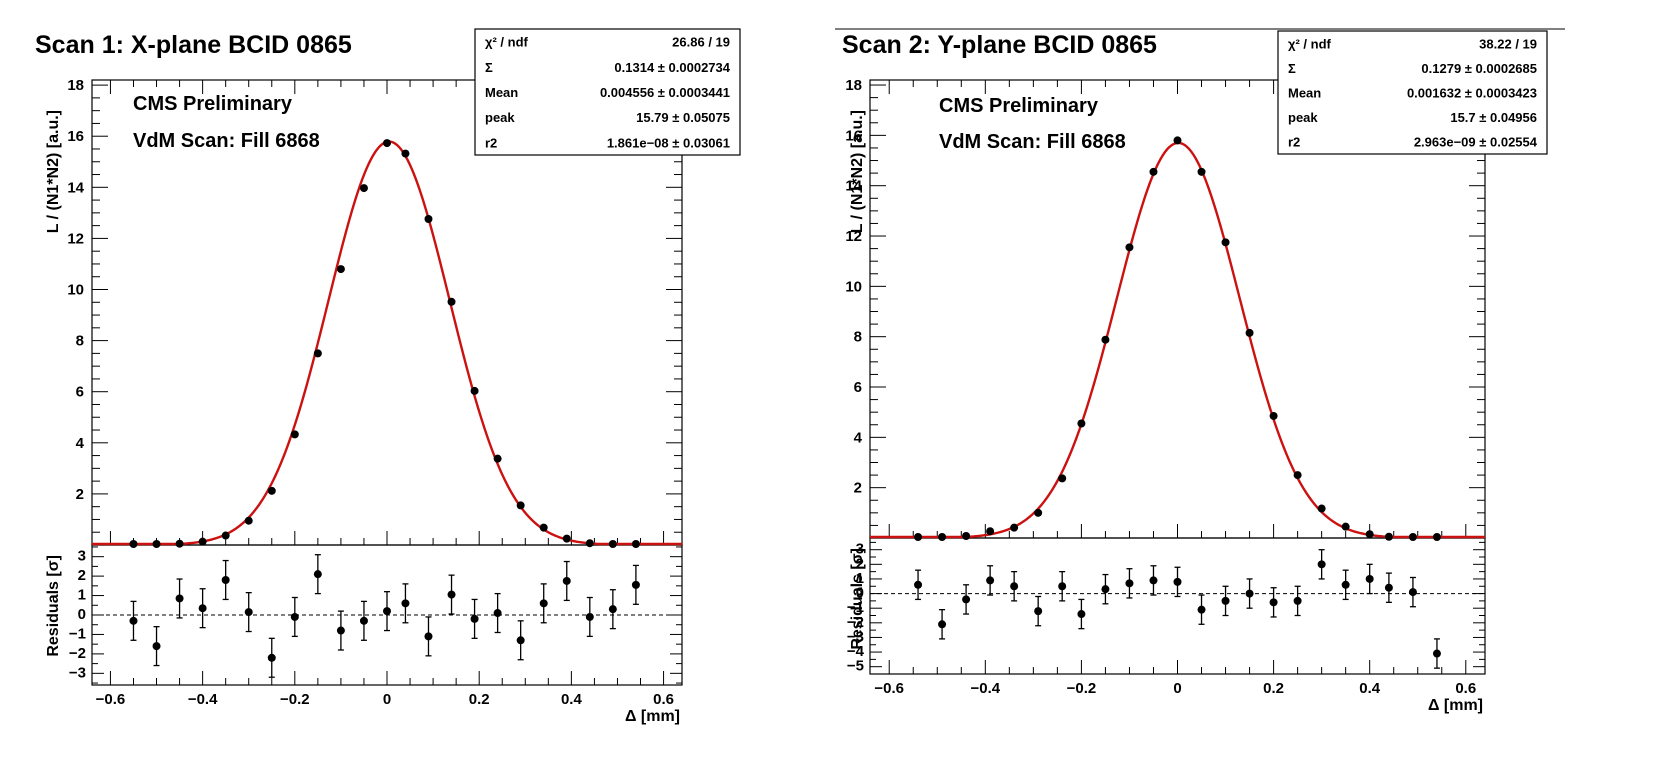 This screenshot has width=1670, height=768. Describe the element at coordinates (860, 563) in the screenshot. I see `res-y-tick-label: 2` at that location.